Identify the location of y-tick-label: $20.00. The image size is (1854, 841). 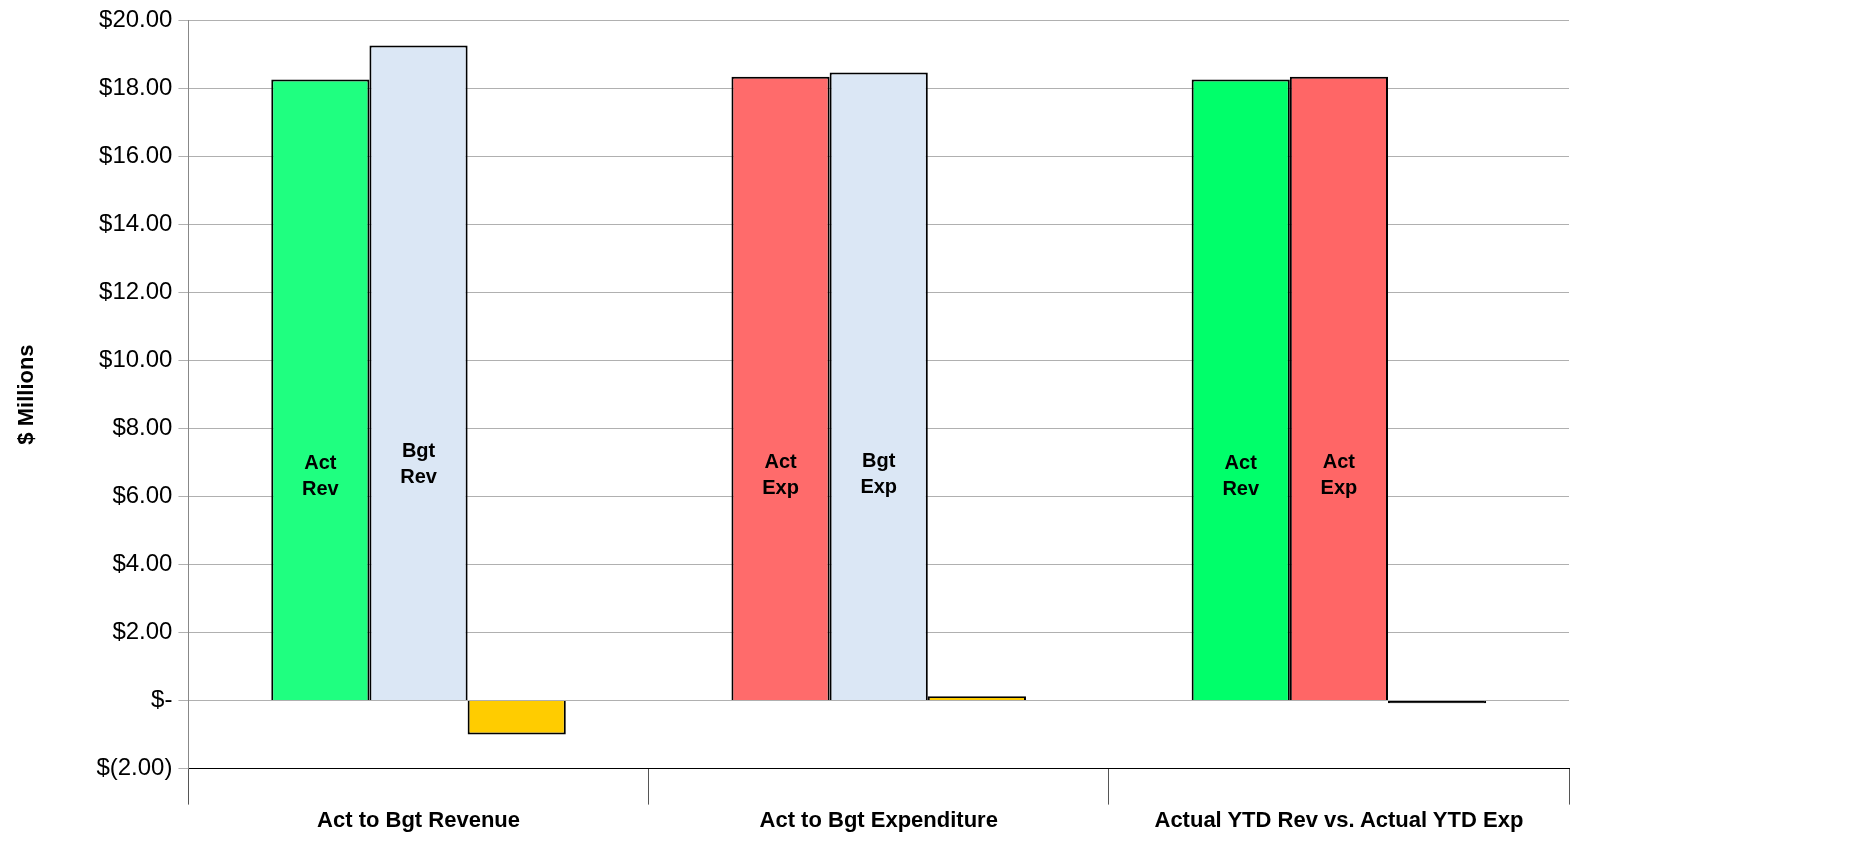
(136, 19).